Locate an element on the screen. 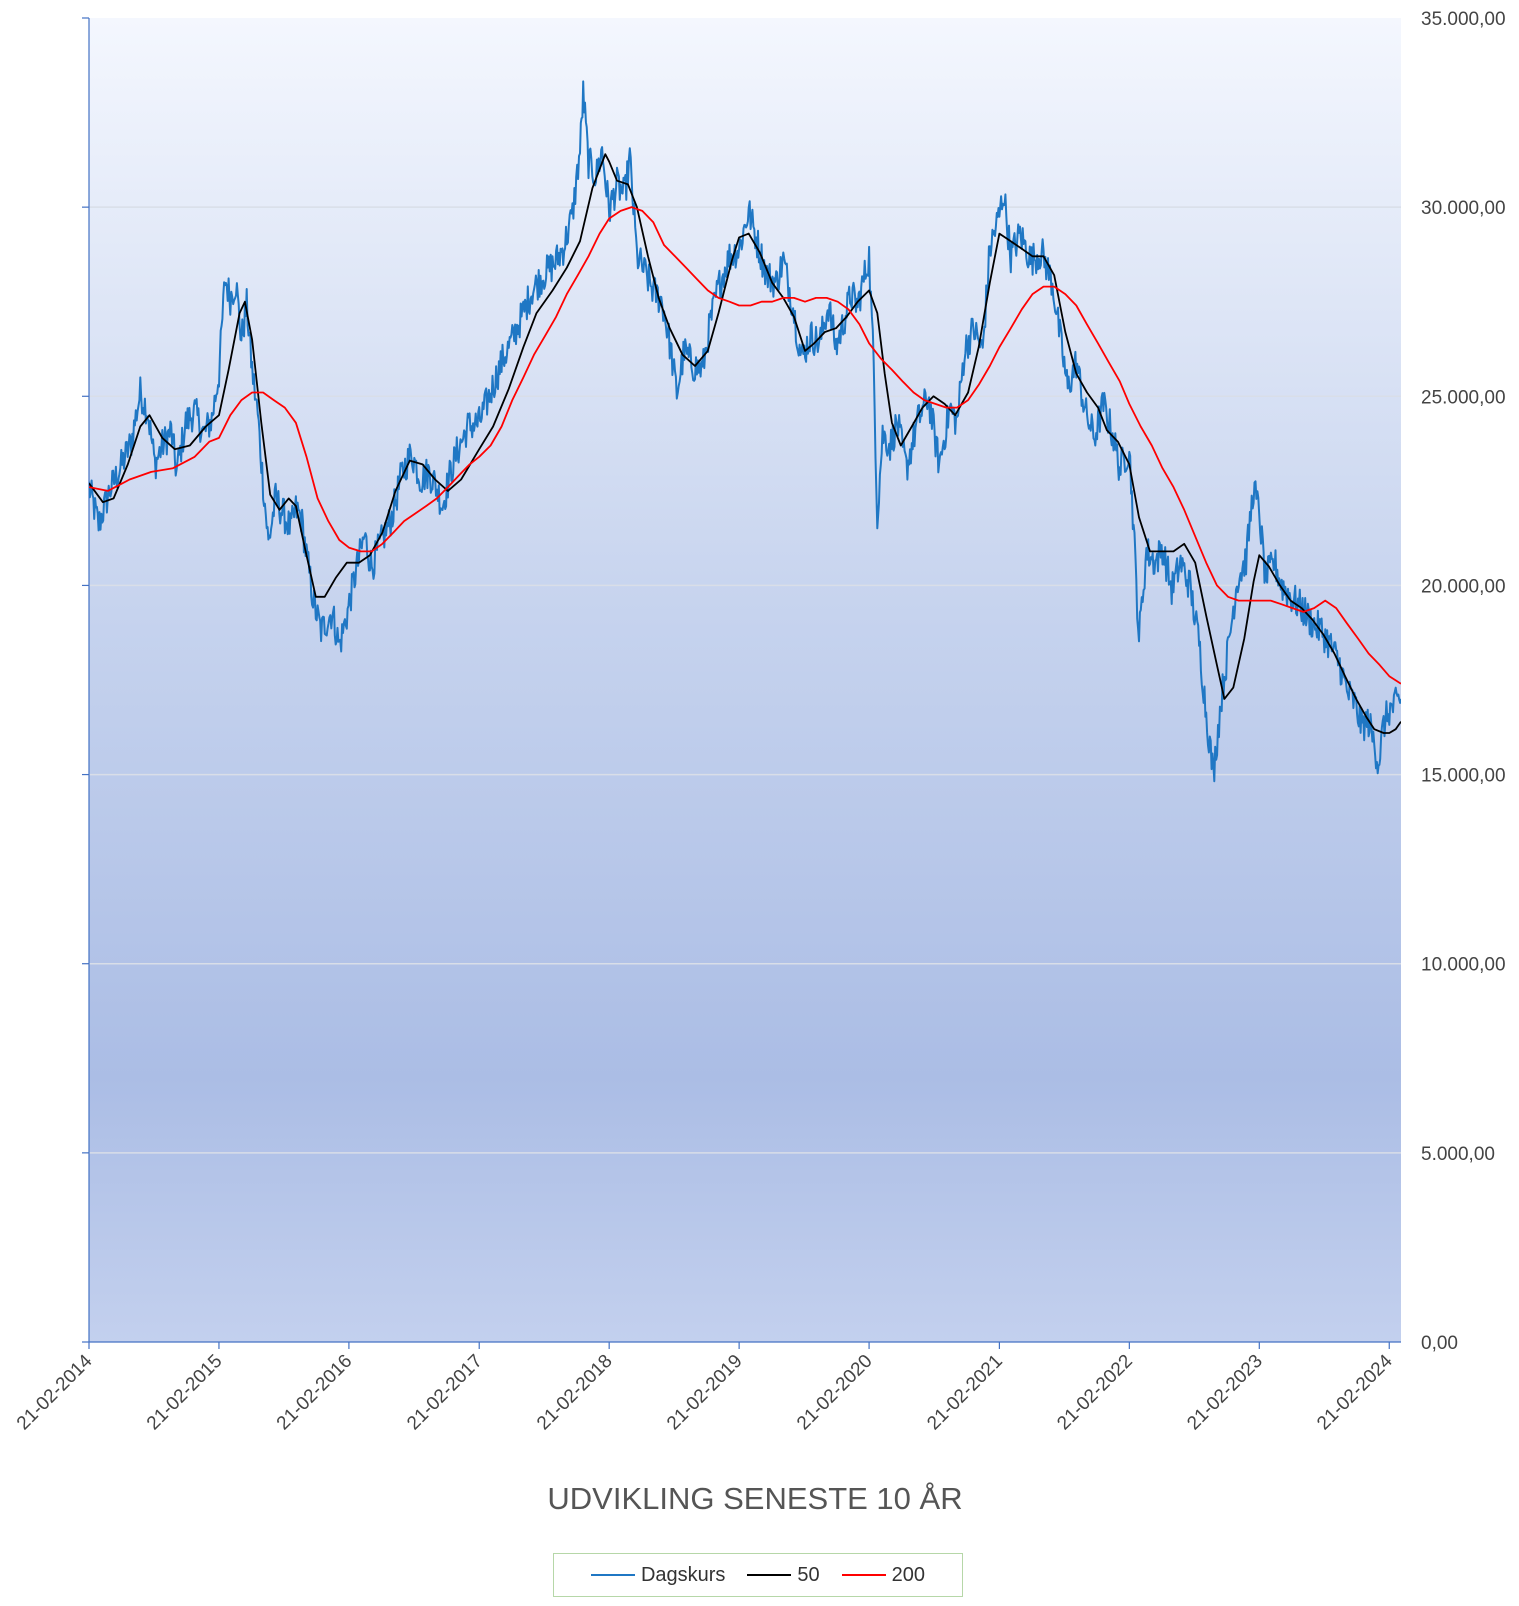  x-tick-label: 21-02-2018 is located at coordinates (575, 1393).